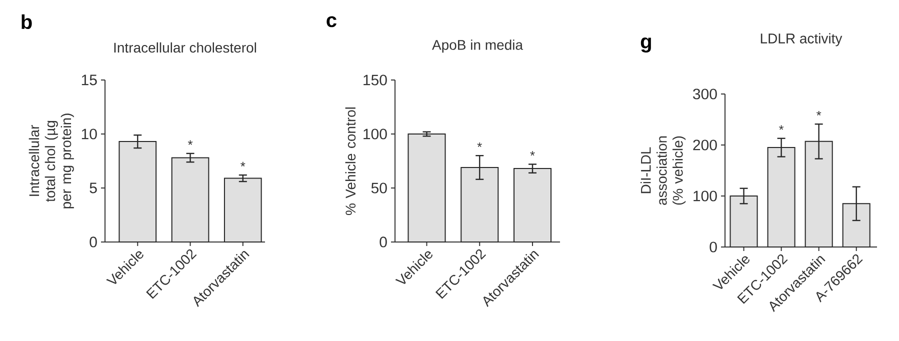 The width and height of the screenshot is (899, 341). I want to click on y-tick-label: 10, so click(89, 134).